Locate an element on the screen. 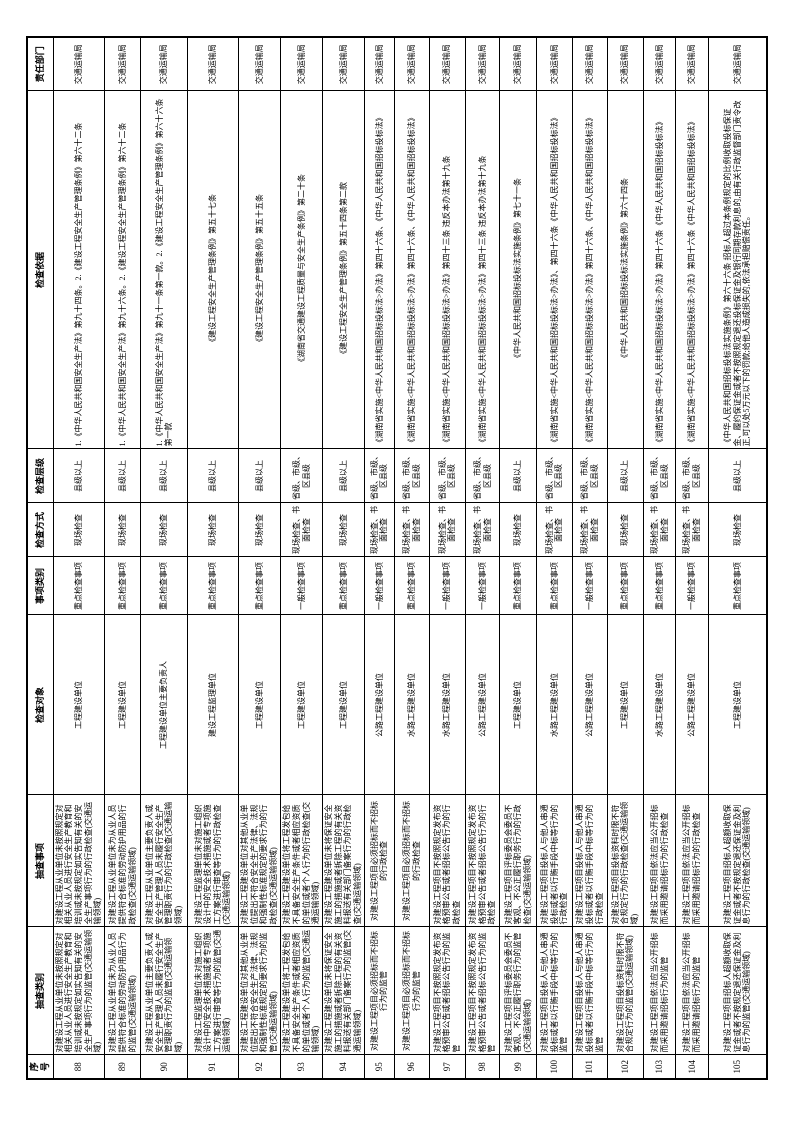 This screenshot has height=1122, width=793. cell-no: 93 is located at coordinates (301, 1067).